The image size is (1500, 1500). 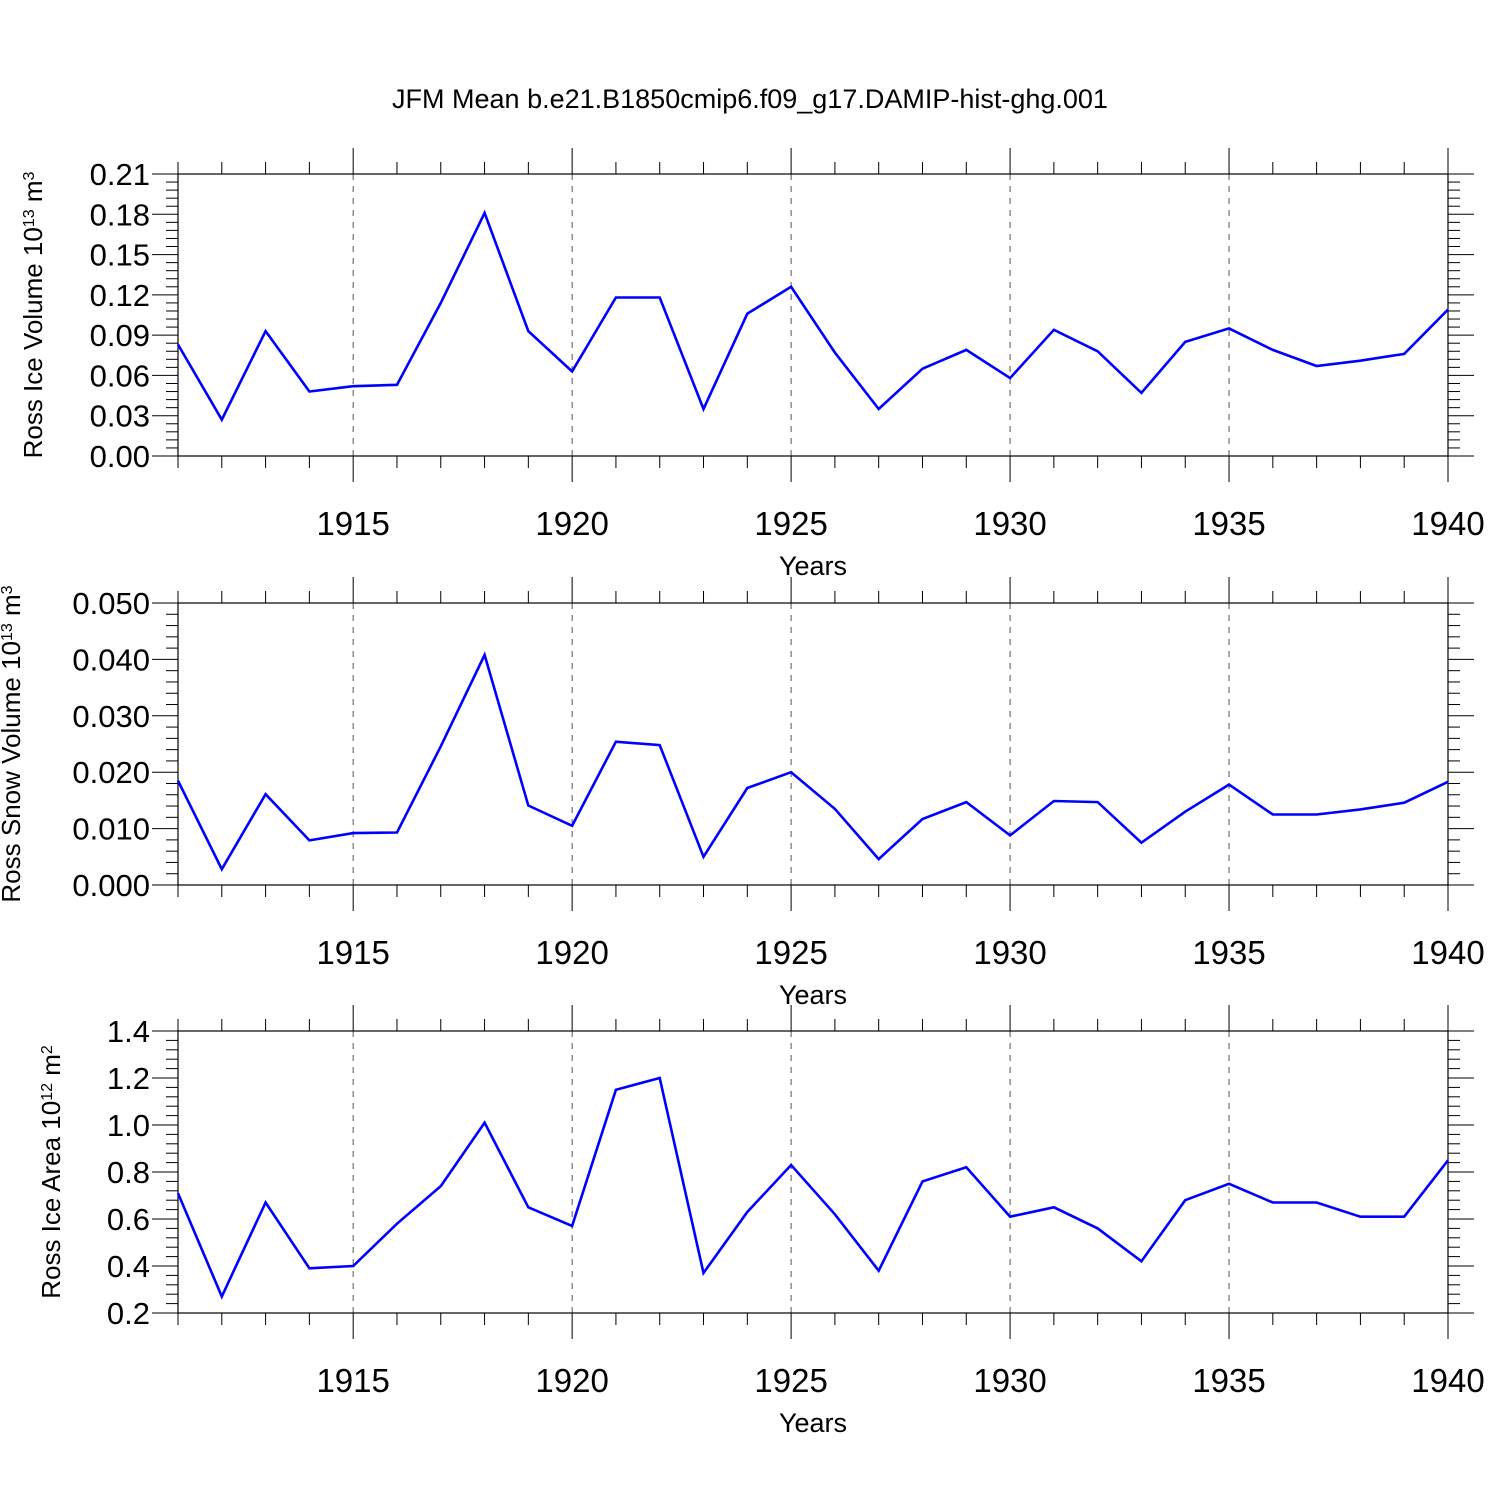 What do you see at coordinates (111, 716) in the screenshot?
I see `y-tick-label-0.030: 0.030` at bounding box center [111, 716].